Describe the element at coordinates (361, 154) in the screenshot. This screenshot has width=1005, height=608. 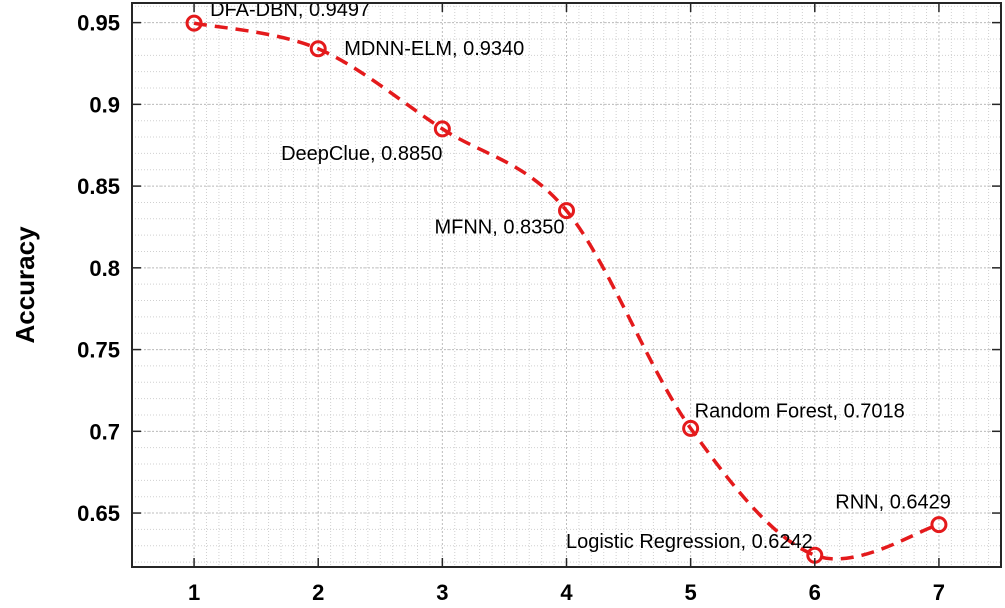
I see `data-label: DeepClue, 0.8850` at that location.